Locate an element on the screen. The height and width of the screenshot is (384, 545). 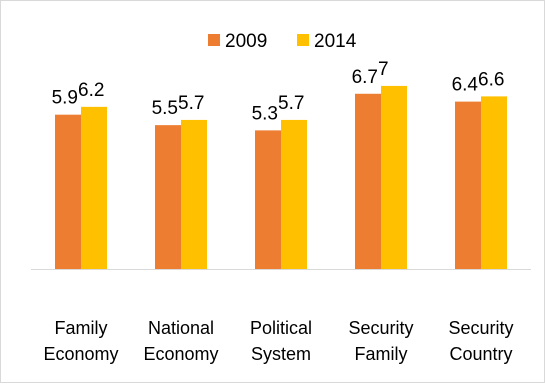
value-label-2009-0: 5.9 is located at coordinates (65, 98).